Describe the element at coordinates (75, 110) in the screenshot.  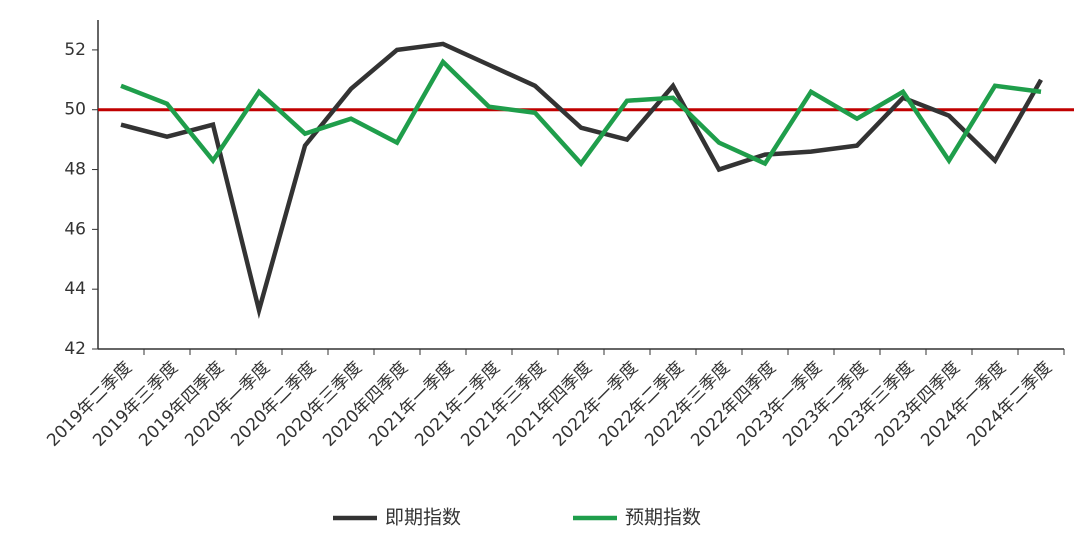
I see `y-tick-label: 50` at that location.